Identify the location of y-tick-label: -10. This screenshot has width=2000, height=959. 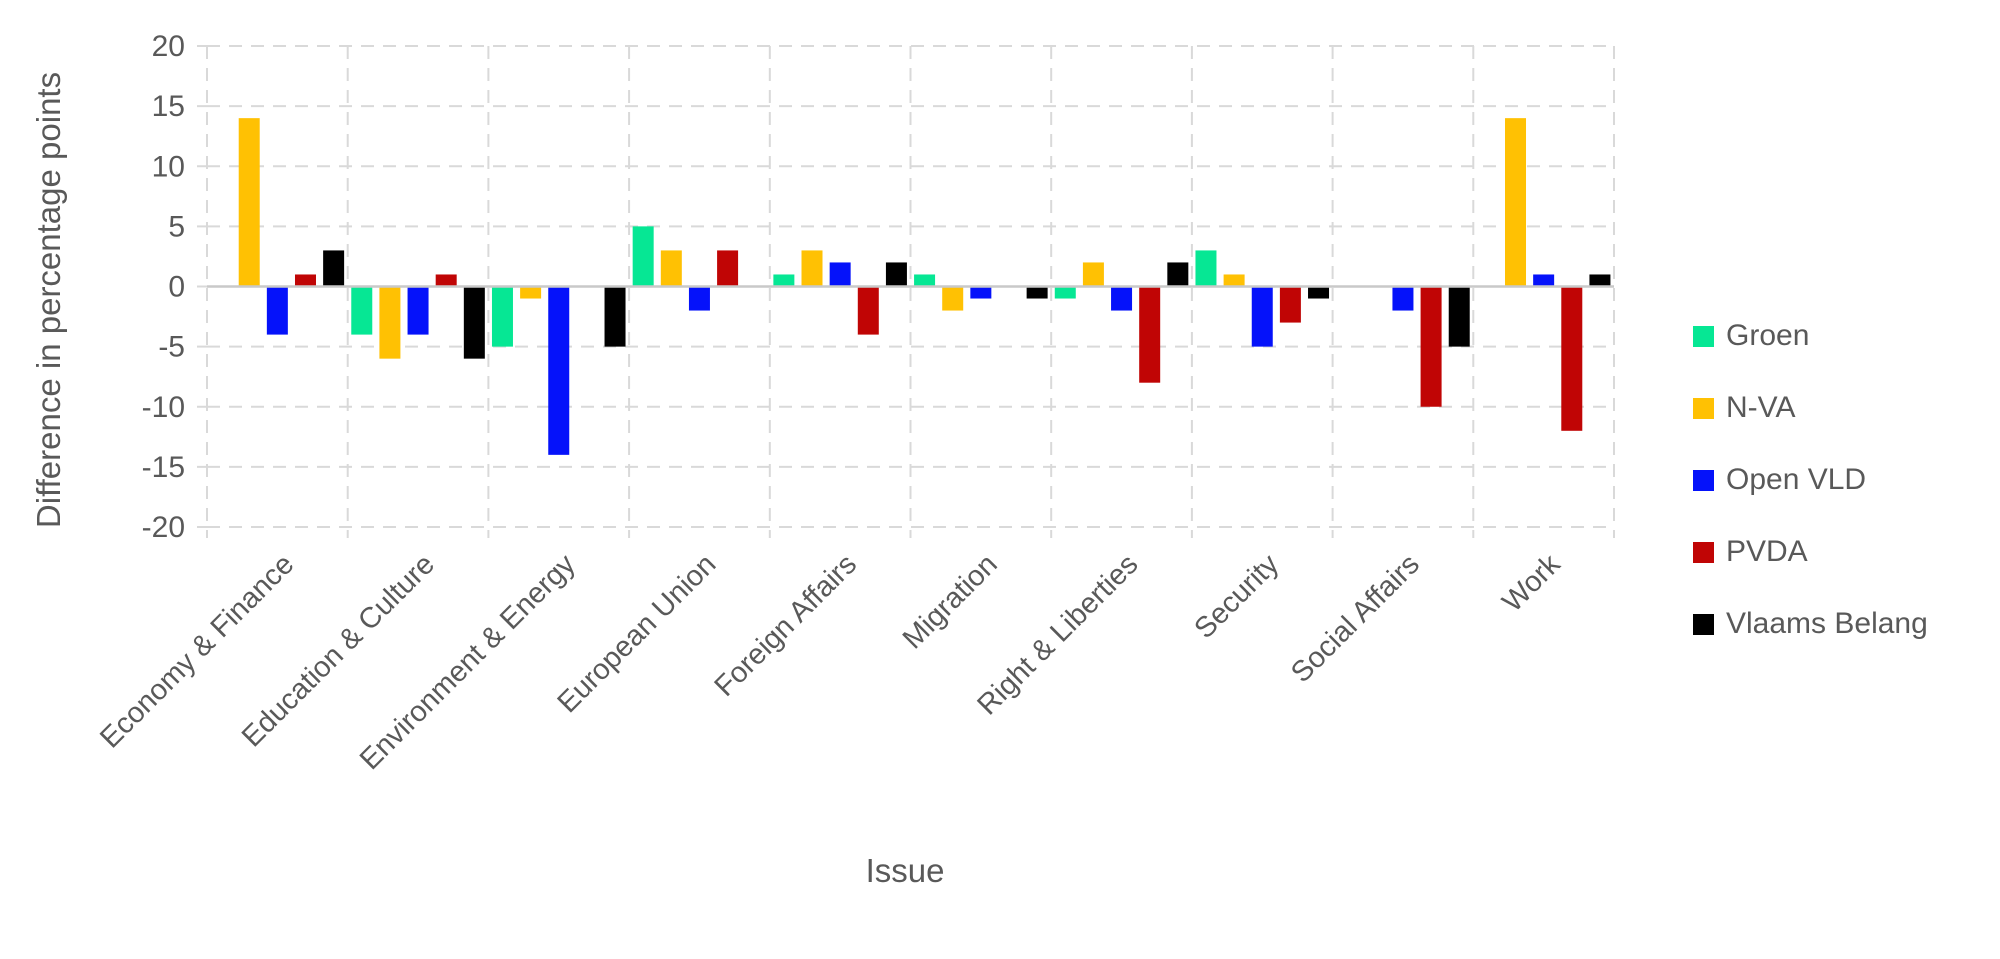
(163, 407).